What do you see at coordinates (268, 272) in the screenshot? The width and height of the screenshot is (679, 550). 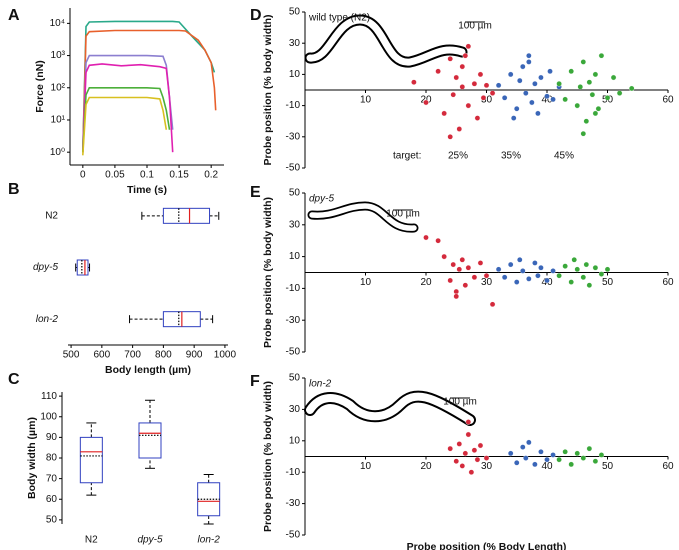 I see `y-axis-label: Probe position (% body width)` at bounding box center [268, 272].